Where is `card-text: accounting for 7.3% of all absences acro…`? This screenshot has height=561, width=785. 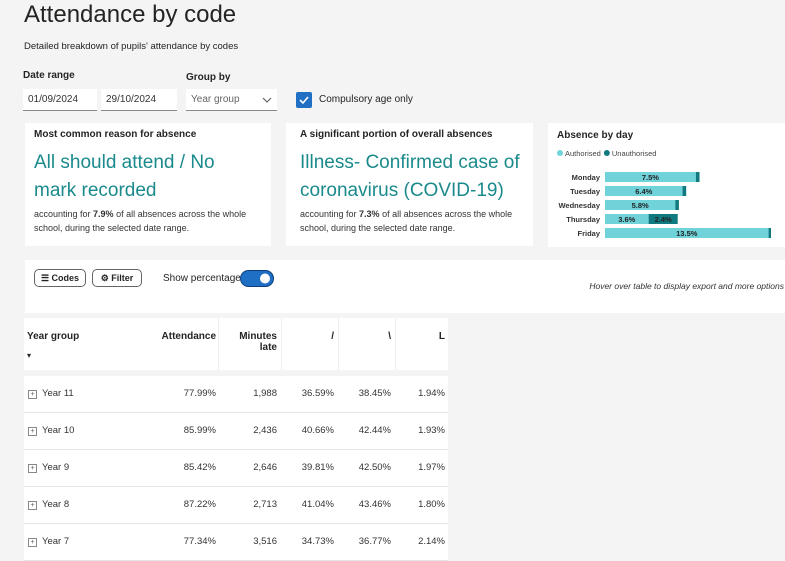 card-text: accounting for 7.3% of all absences acro… is located at coordinates (415, 221).